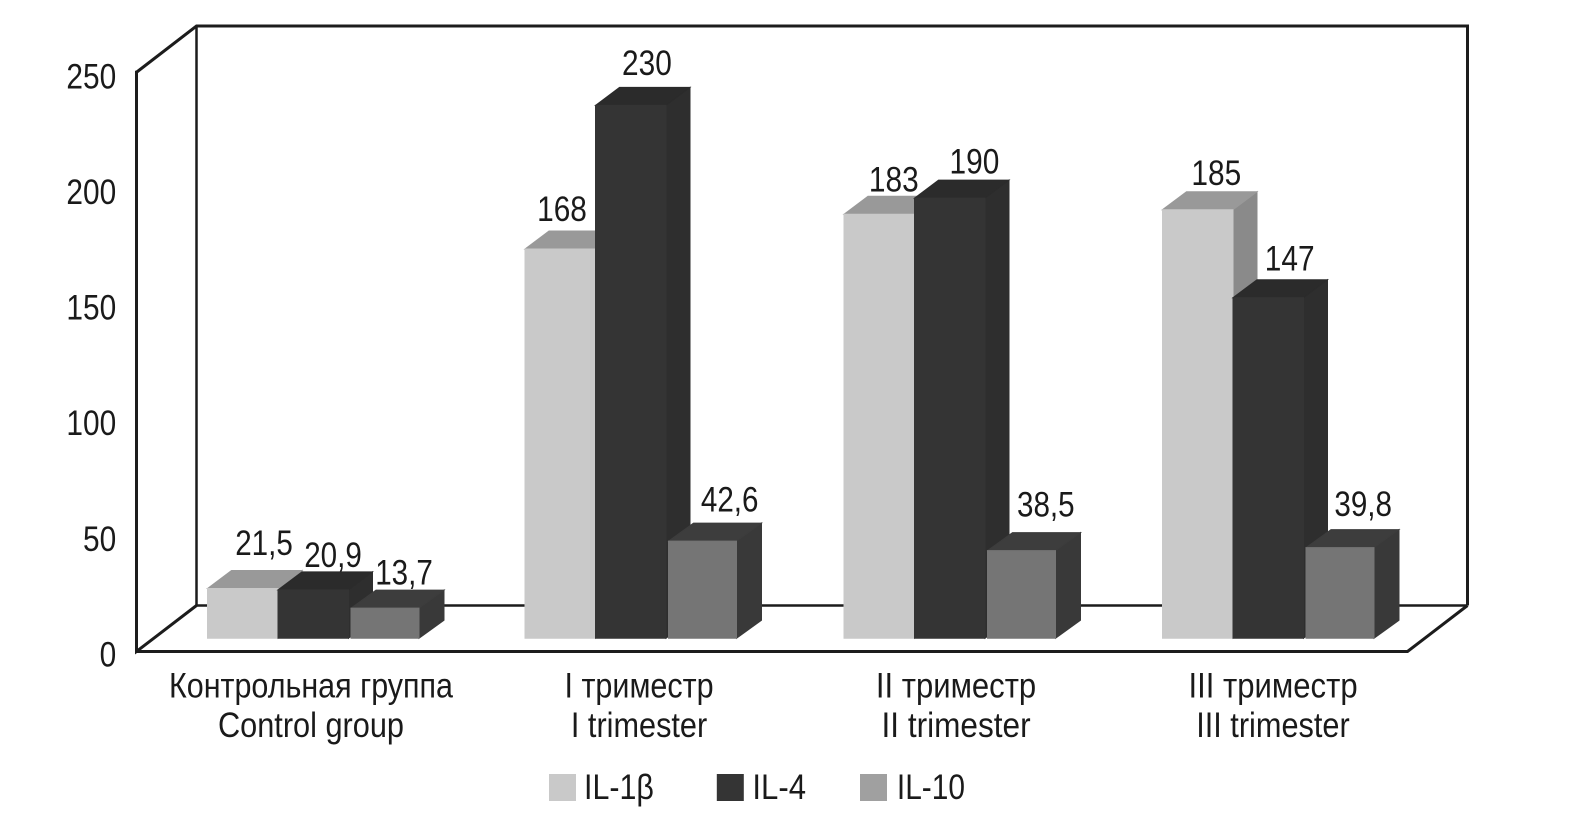 This screenshot has height=825, width=1573. Describe the element at coordinates (1290, 258) in the screenshot. I see `svg-text: 147` at that location.